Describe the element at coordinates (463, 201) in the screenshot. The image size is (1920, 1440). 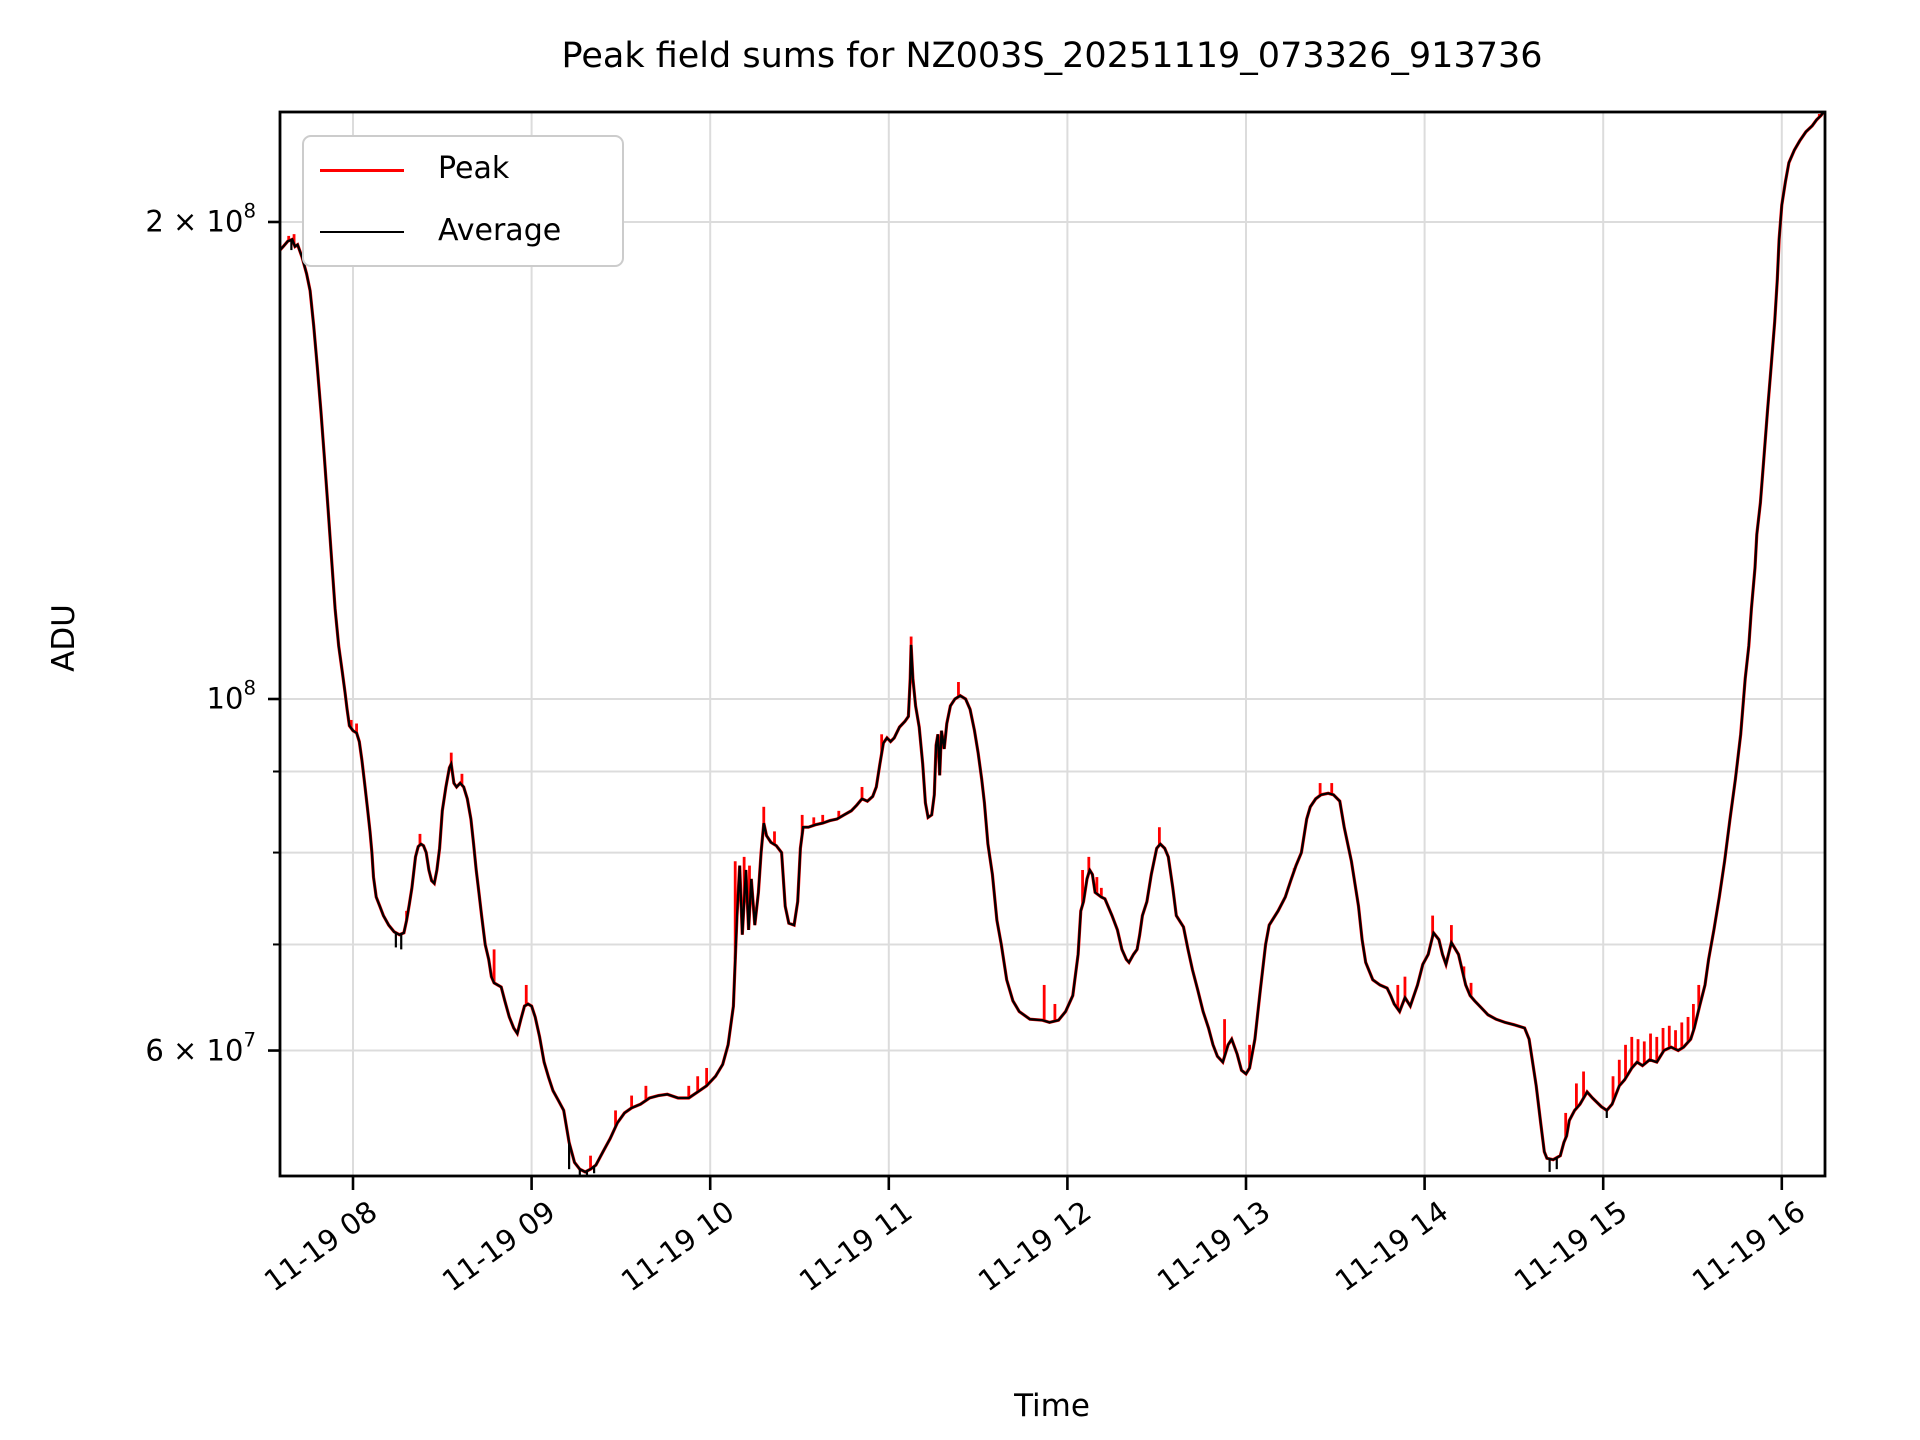
I see `legend: Peak Average` at that location.